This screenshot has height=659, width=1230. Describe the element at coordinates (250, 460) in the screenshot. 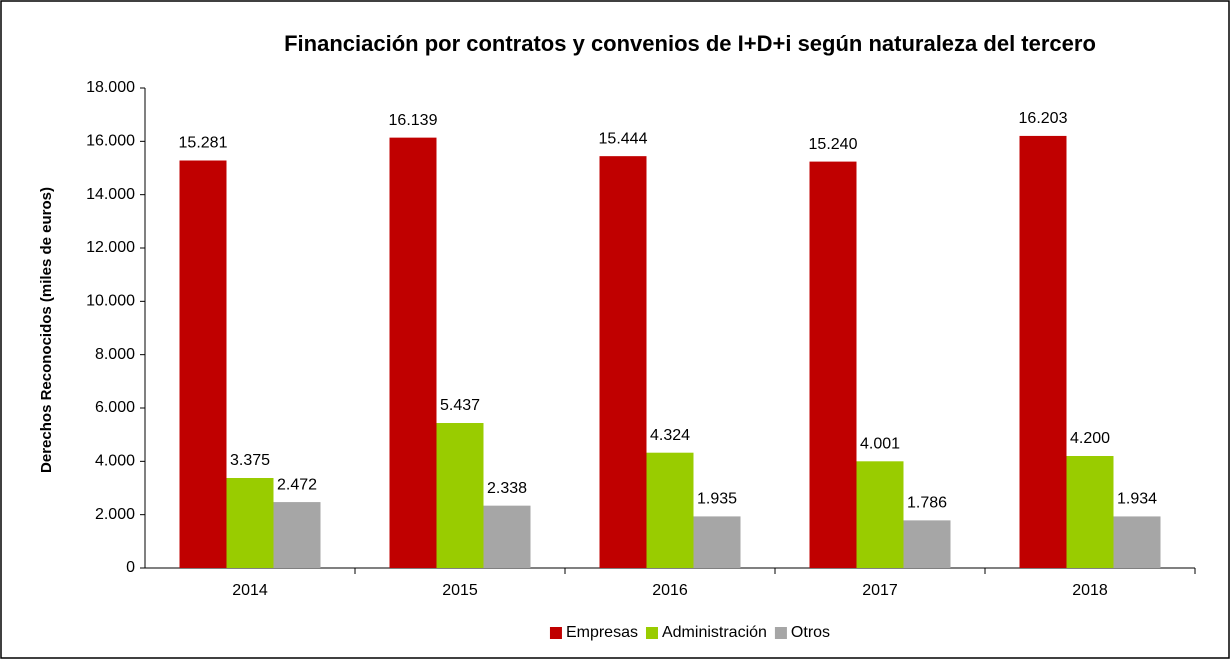

I see `data-label: 3.375` at that location.